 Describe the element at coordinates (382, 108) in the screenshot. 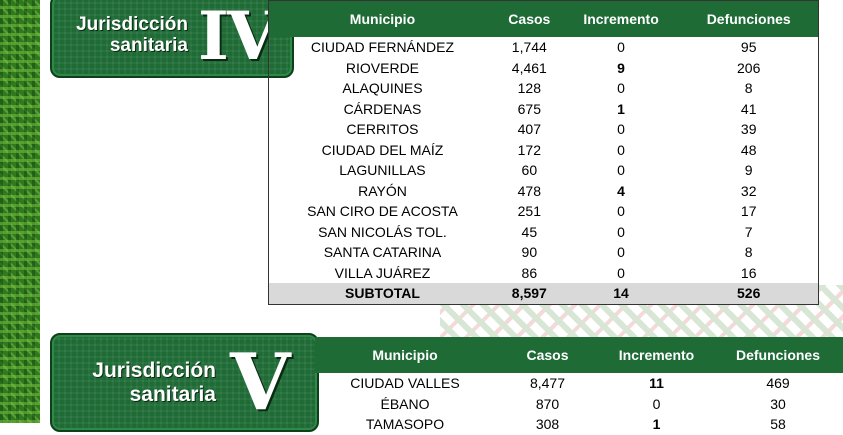

I see `cell-municipio: CÁRDENAS` at that location.